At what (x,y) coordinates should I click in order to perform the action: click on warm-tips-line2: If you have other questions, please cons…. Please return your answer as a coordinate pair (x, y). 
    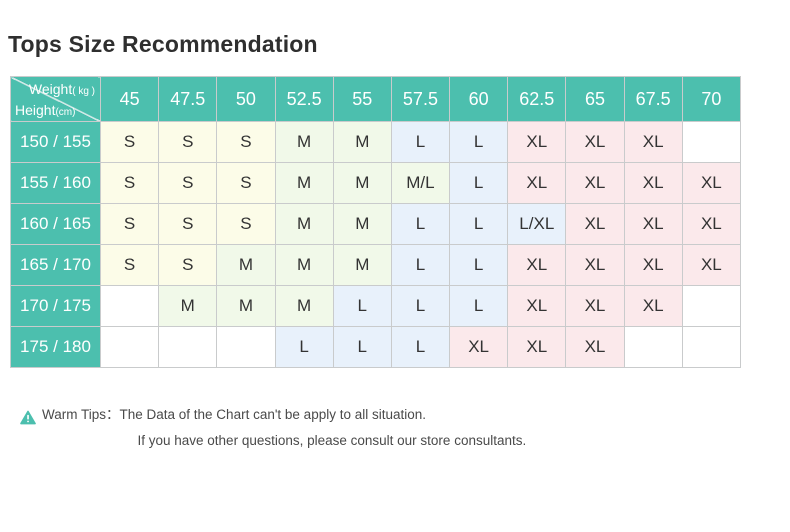
    Looking at the image, I should click on (332, 440).